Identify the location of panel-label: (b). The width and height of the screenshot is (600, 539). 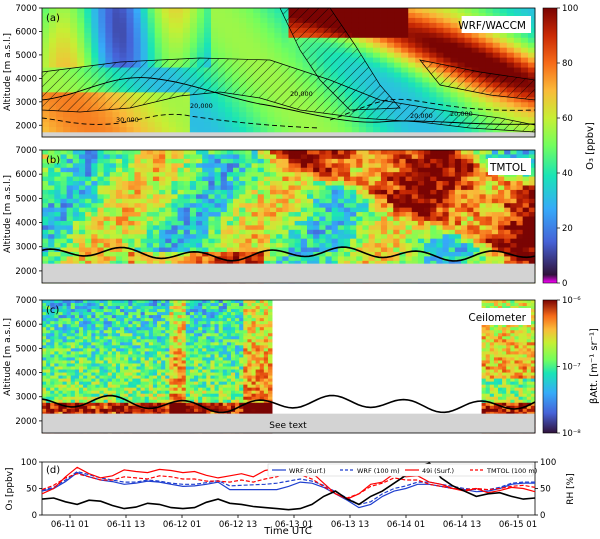
(53, 160).